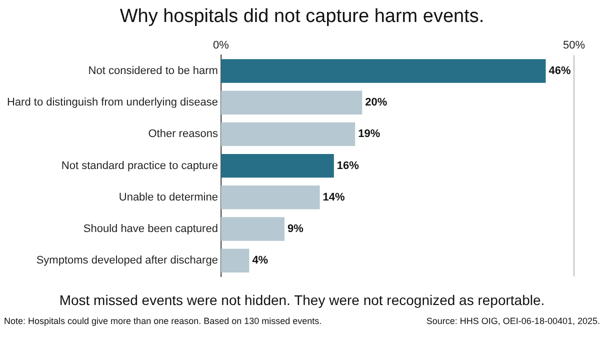 The width and height of the screenshot is (604, 339). Describe the element at coordinates (513, 321) in the screenshot. I see `source-note: Source: HHS OIG, OEI-06-18-00401, 2025.` at that location.